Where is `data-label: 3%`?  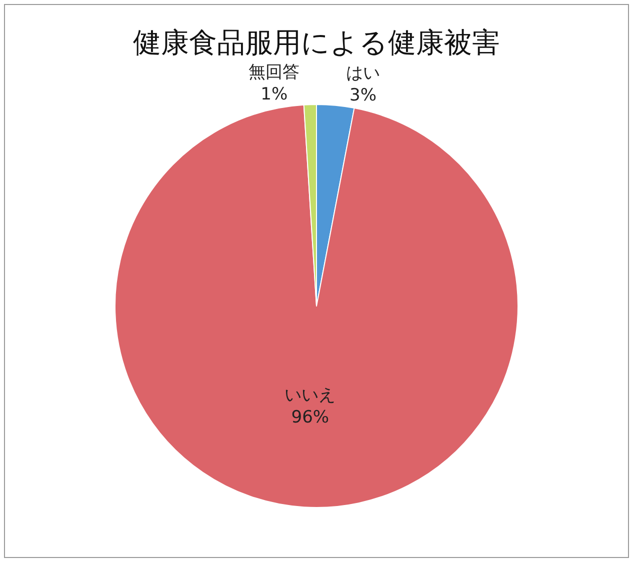
data-label: 3% is located at coordinates (362, 96).